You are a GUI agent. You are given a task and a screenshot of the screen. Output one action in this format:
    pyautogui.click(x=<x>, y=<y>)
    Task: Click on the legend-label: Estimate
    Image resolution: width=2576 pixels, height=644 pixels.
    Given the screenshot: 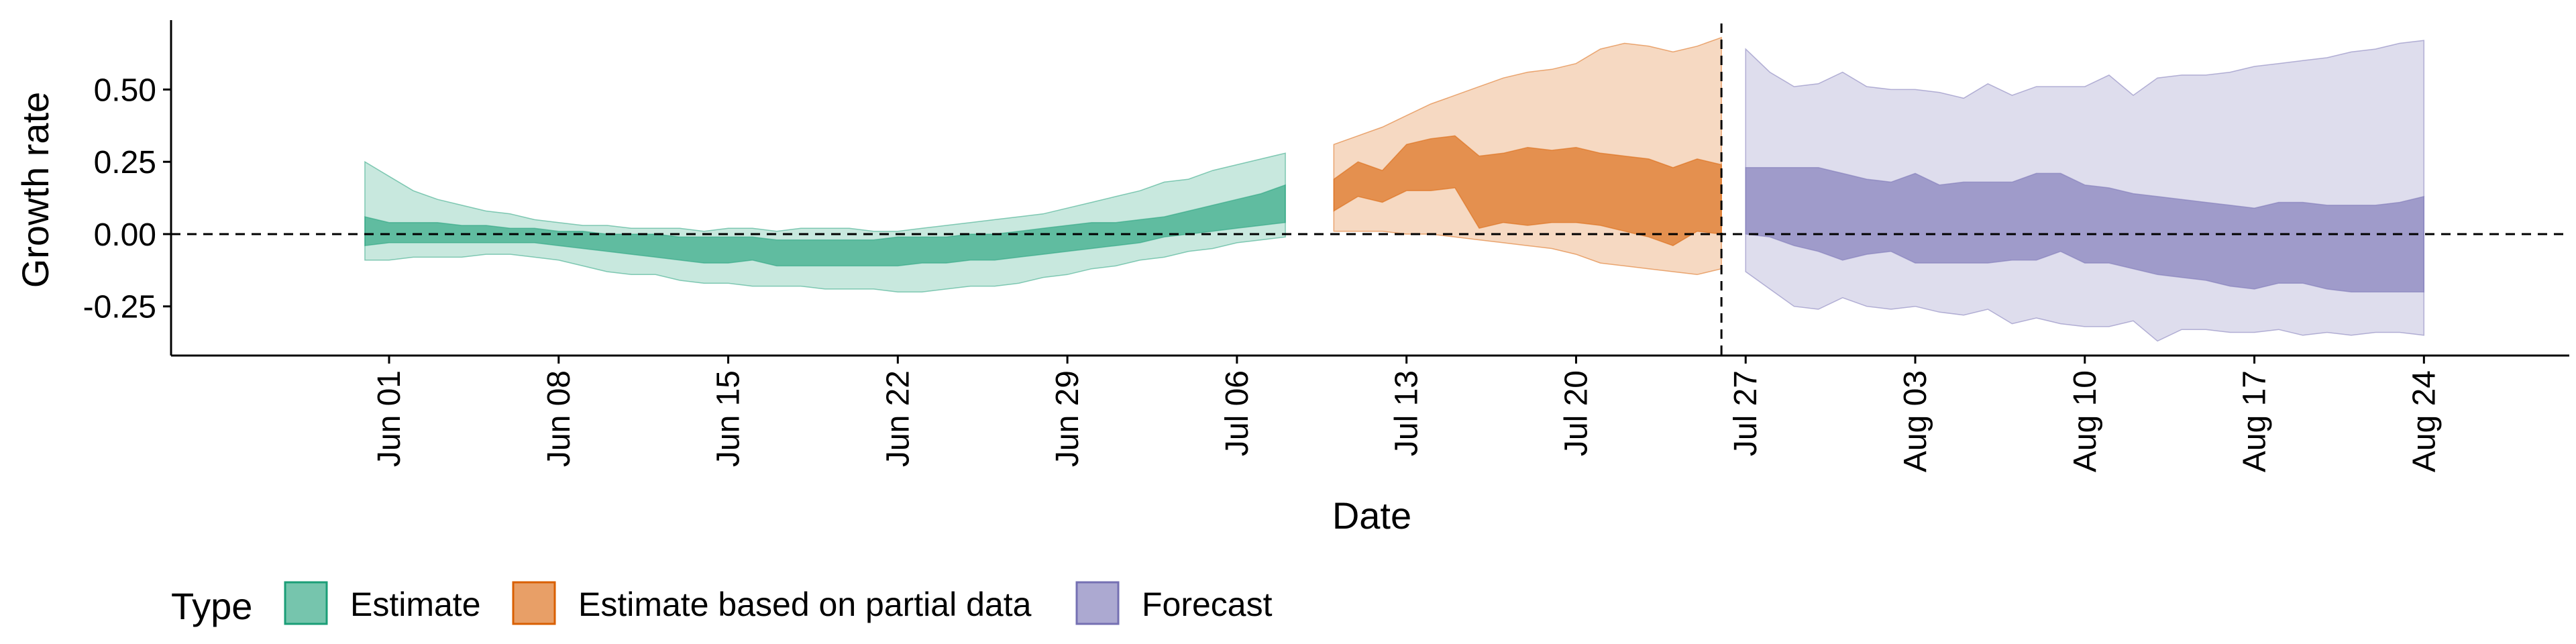 What is the action you would take?
    pyautogui.click(x=415, y=604)
    